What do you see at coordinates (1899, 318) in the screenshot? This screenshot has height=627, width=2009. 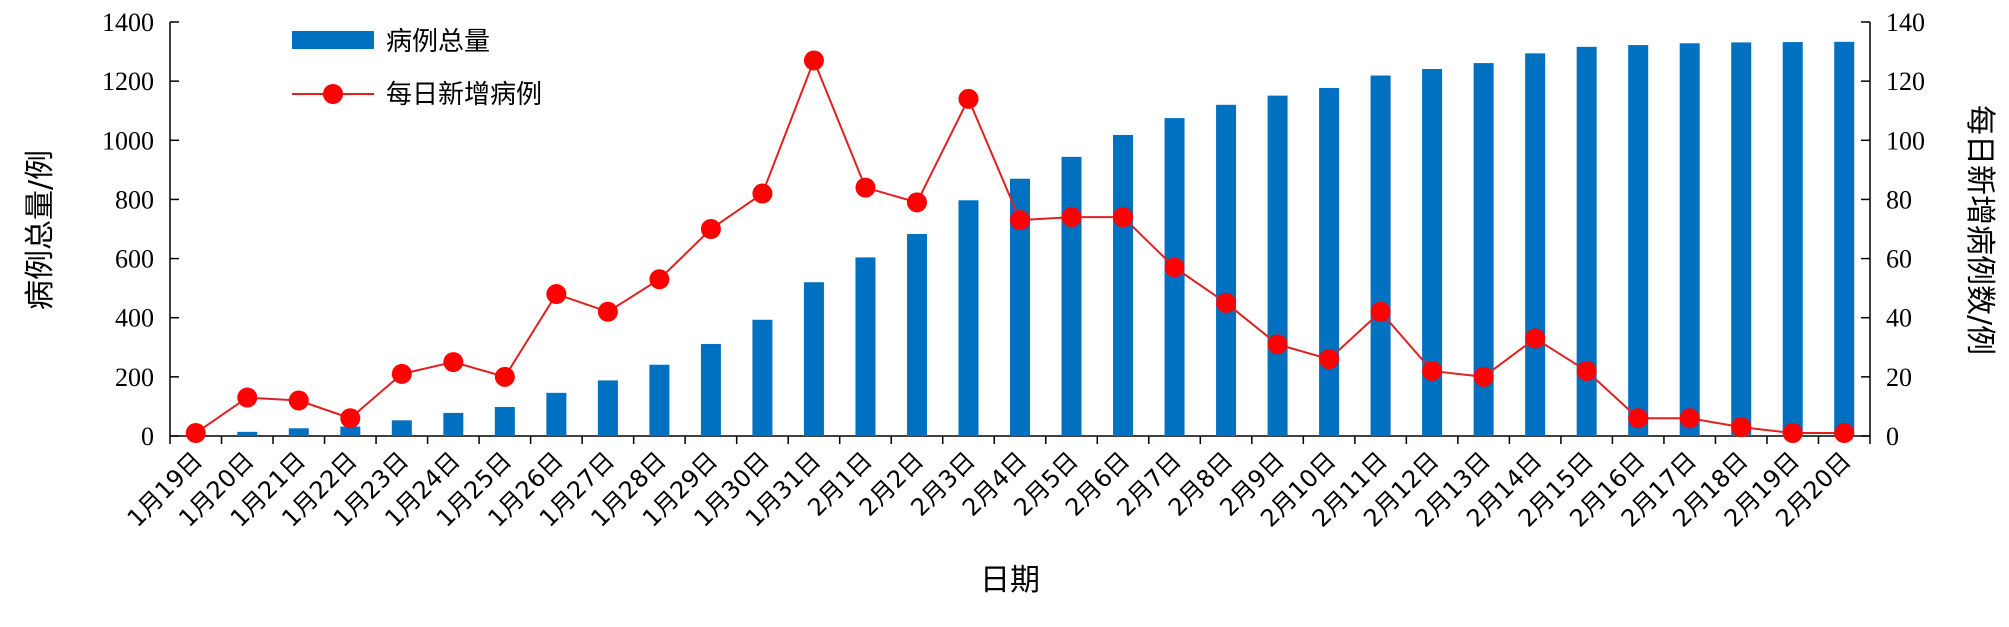 I see `y-tick-right-label: 40` at bounding box center [1899, 318].